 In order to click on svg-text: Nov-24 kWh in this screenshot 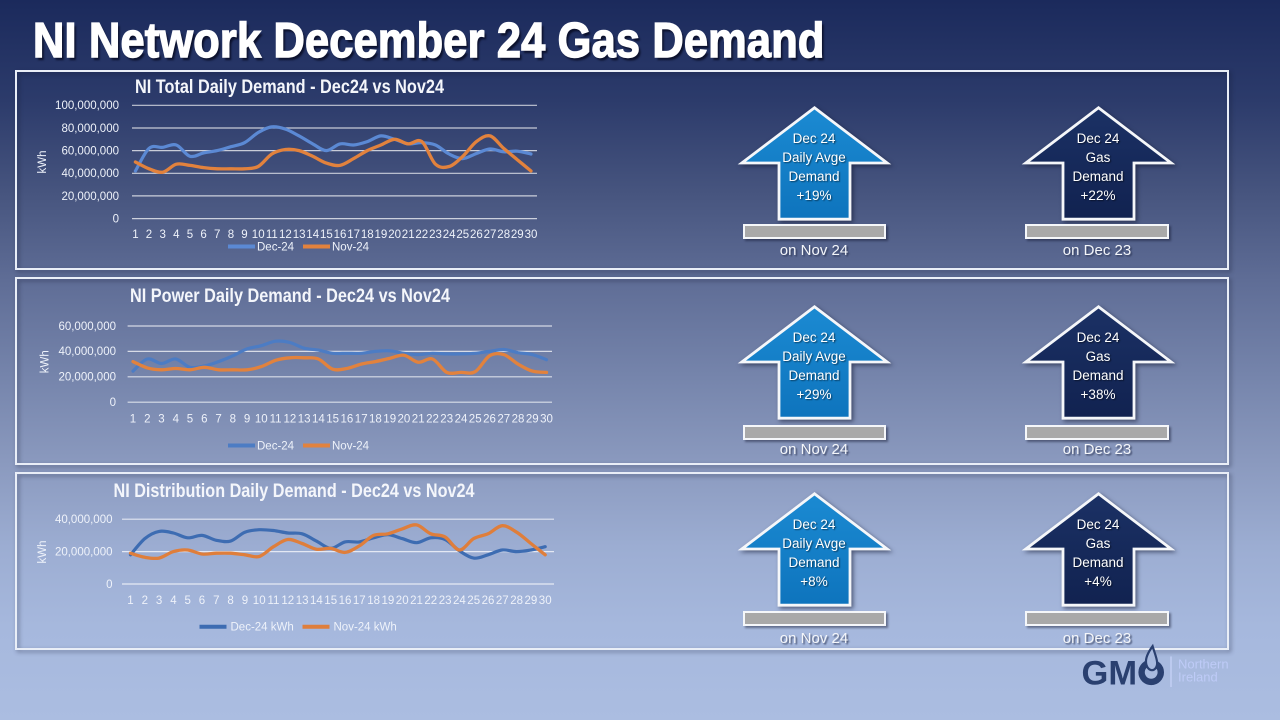, I will do `click(365, 628)`.